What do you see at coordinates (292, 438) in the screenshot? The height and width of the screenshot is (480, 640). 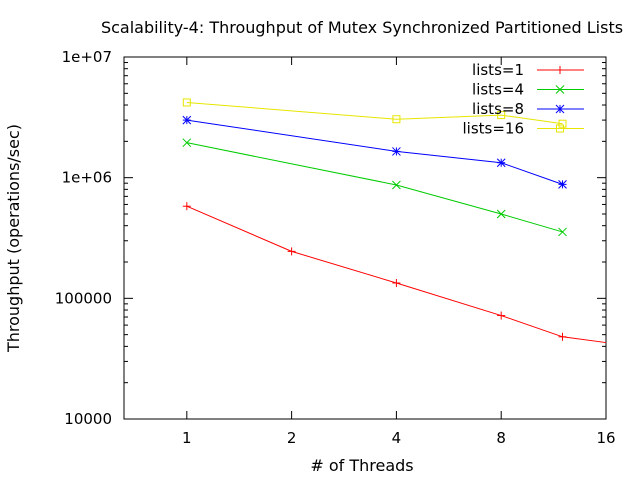 I see `x-tick-label: 2` at bounding box center [292, 438].